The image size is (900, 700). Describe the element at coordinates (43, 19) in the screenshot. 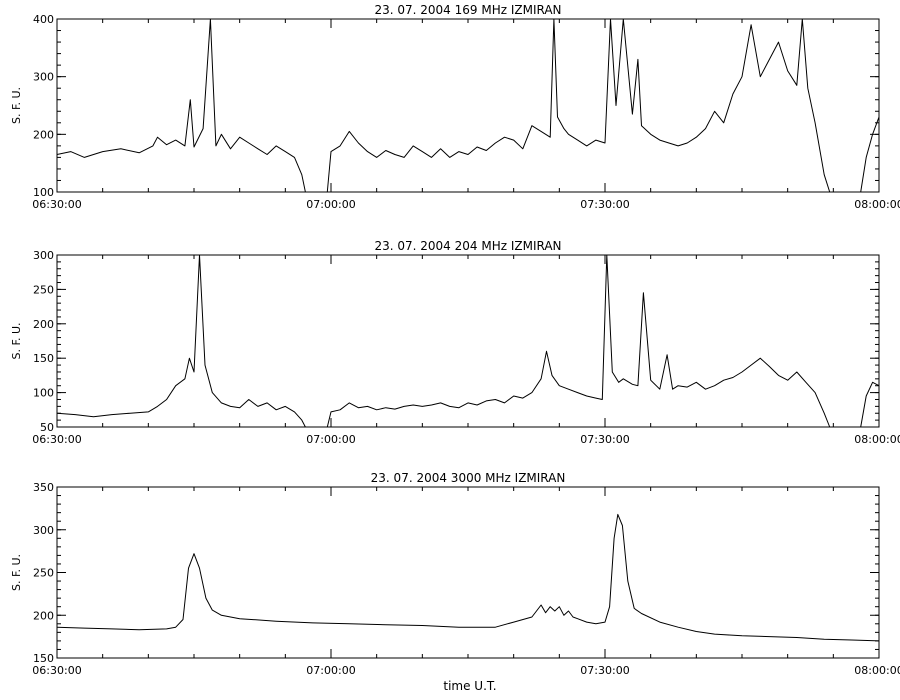

I see `y-tick-label: 400` at that location.